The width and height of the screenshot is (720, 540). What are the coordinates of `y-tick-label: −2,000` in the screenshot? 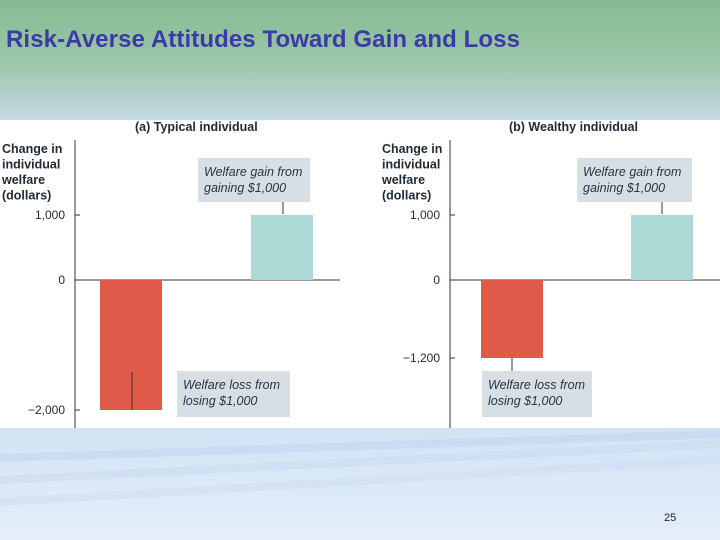 It's located at (46, 410).